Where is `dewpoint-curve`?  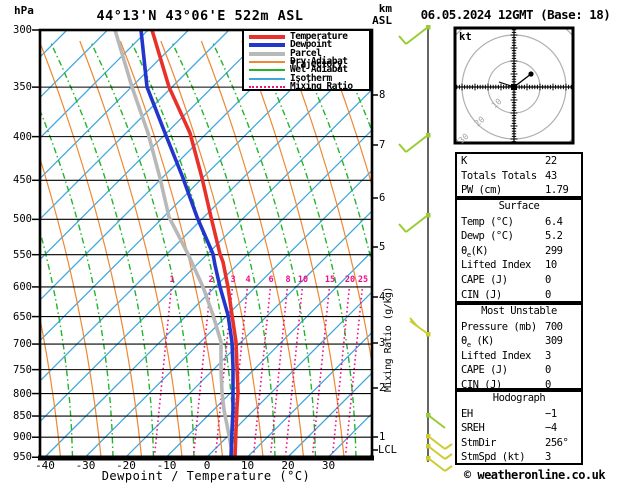 dewpoint-curve is located at coordinates (187, 243).